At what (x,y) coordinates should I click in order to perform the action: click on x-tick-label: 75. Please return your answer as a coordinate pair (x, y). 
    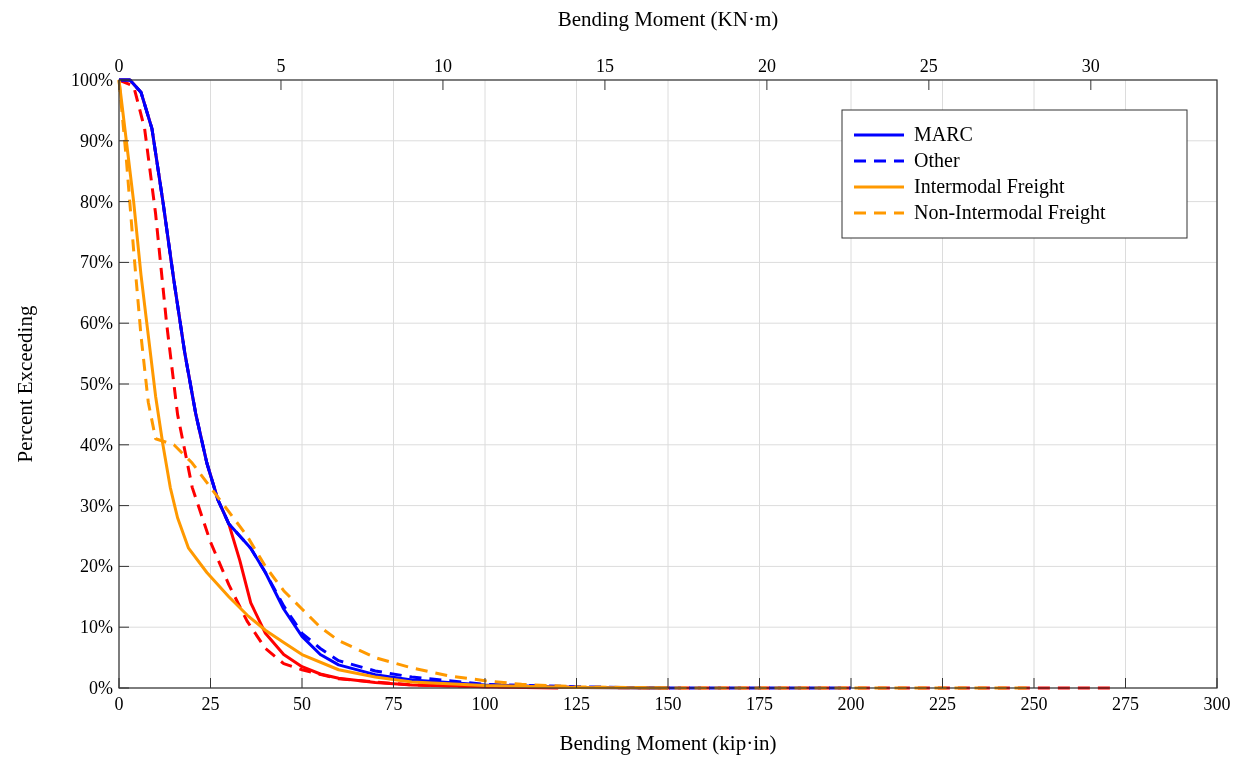
    Looking at the image, I should click on (393, 704).